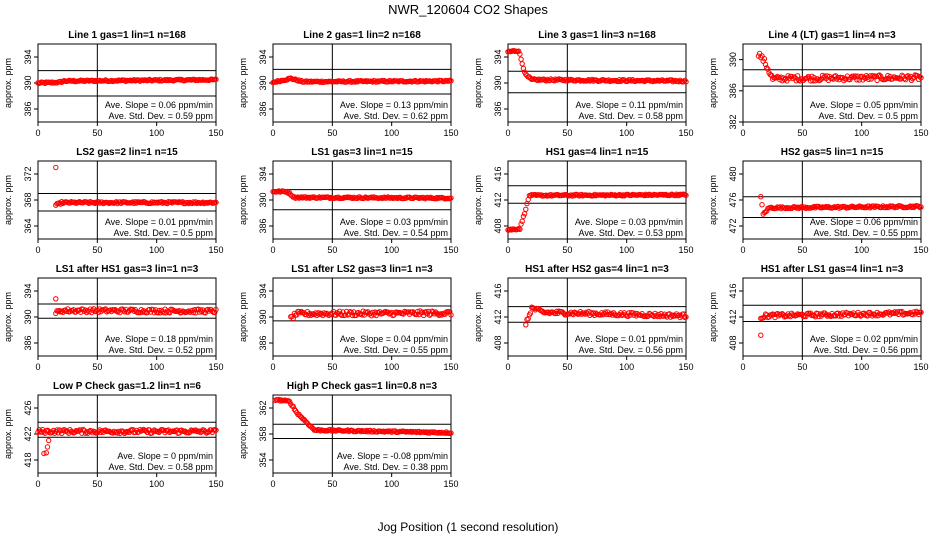  What do you see at coordinates (28, 290) in the screenshot?
I see `y-tick-label: 394` at bounding box center [28, 290].